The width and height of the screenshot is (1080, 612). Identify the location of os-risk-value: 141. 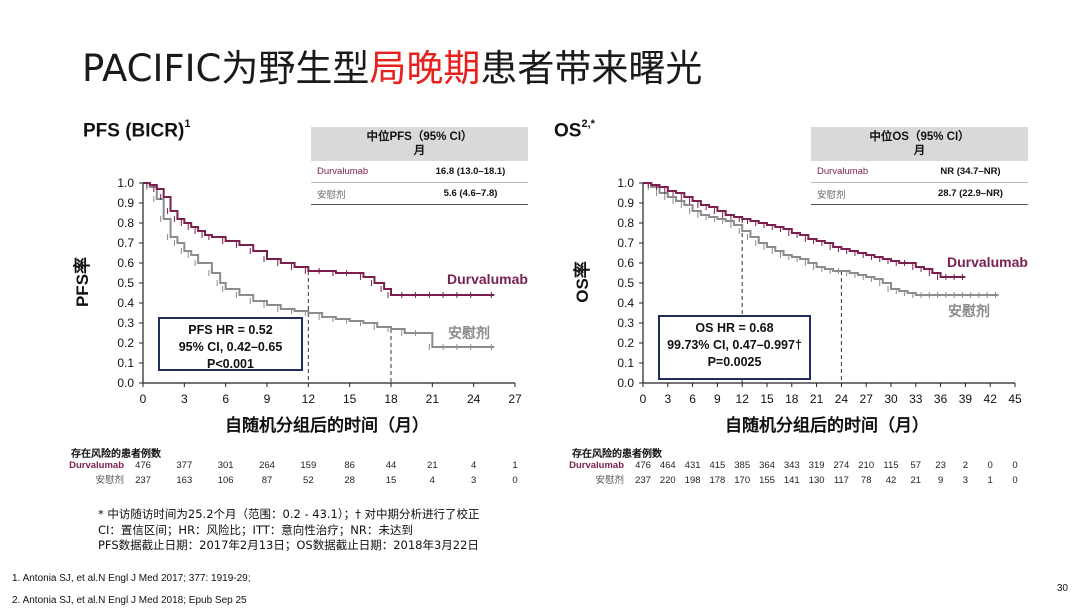
(792, 480).